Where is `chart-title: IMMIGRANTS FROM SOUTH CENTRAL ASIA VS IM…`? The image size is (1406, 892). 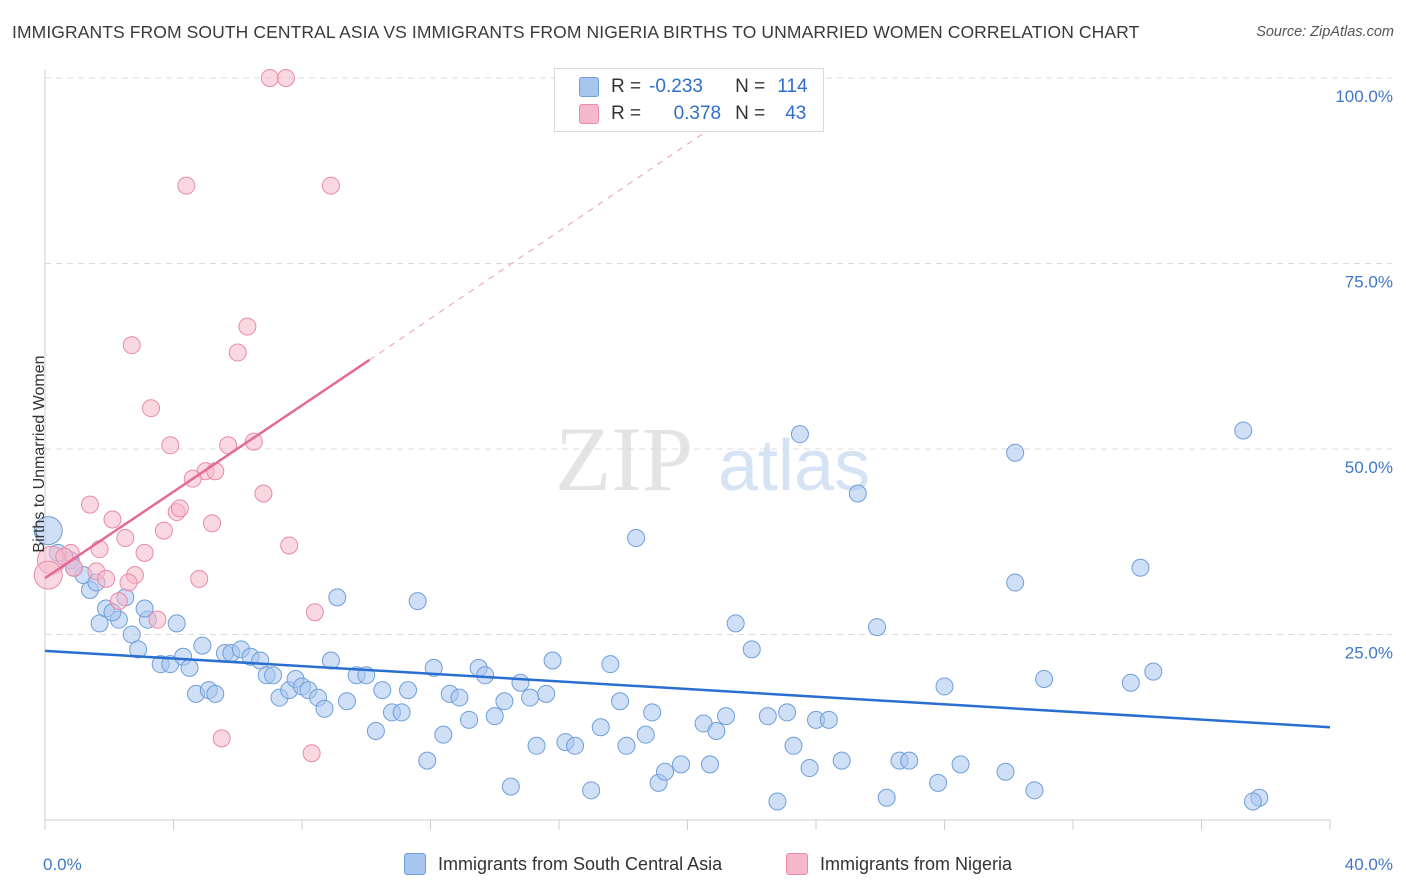
chart-title: IMMIGRANTS FROM SOUTH CENTRAL ASIA VS IM… is located at coordinates (576, 32).